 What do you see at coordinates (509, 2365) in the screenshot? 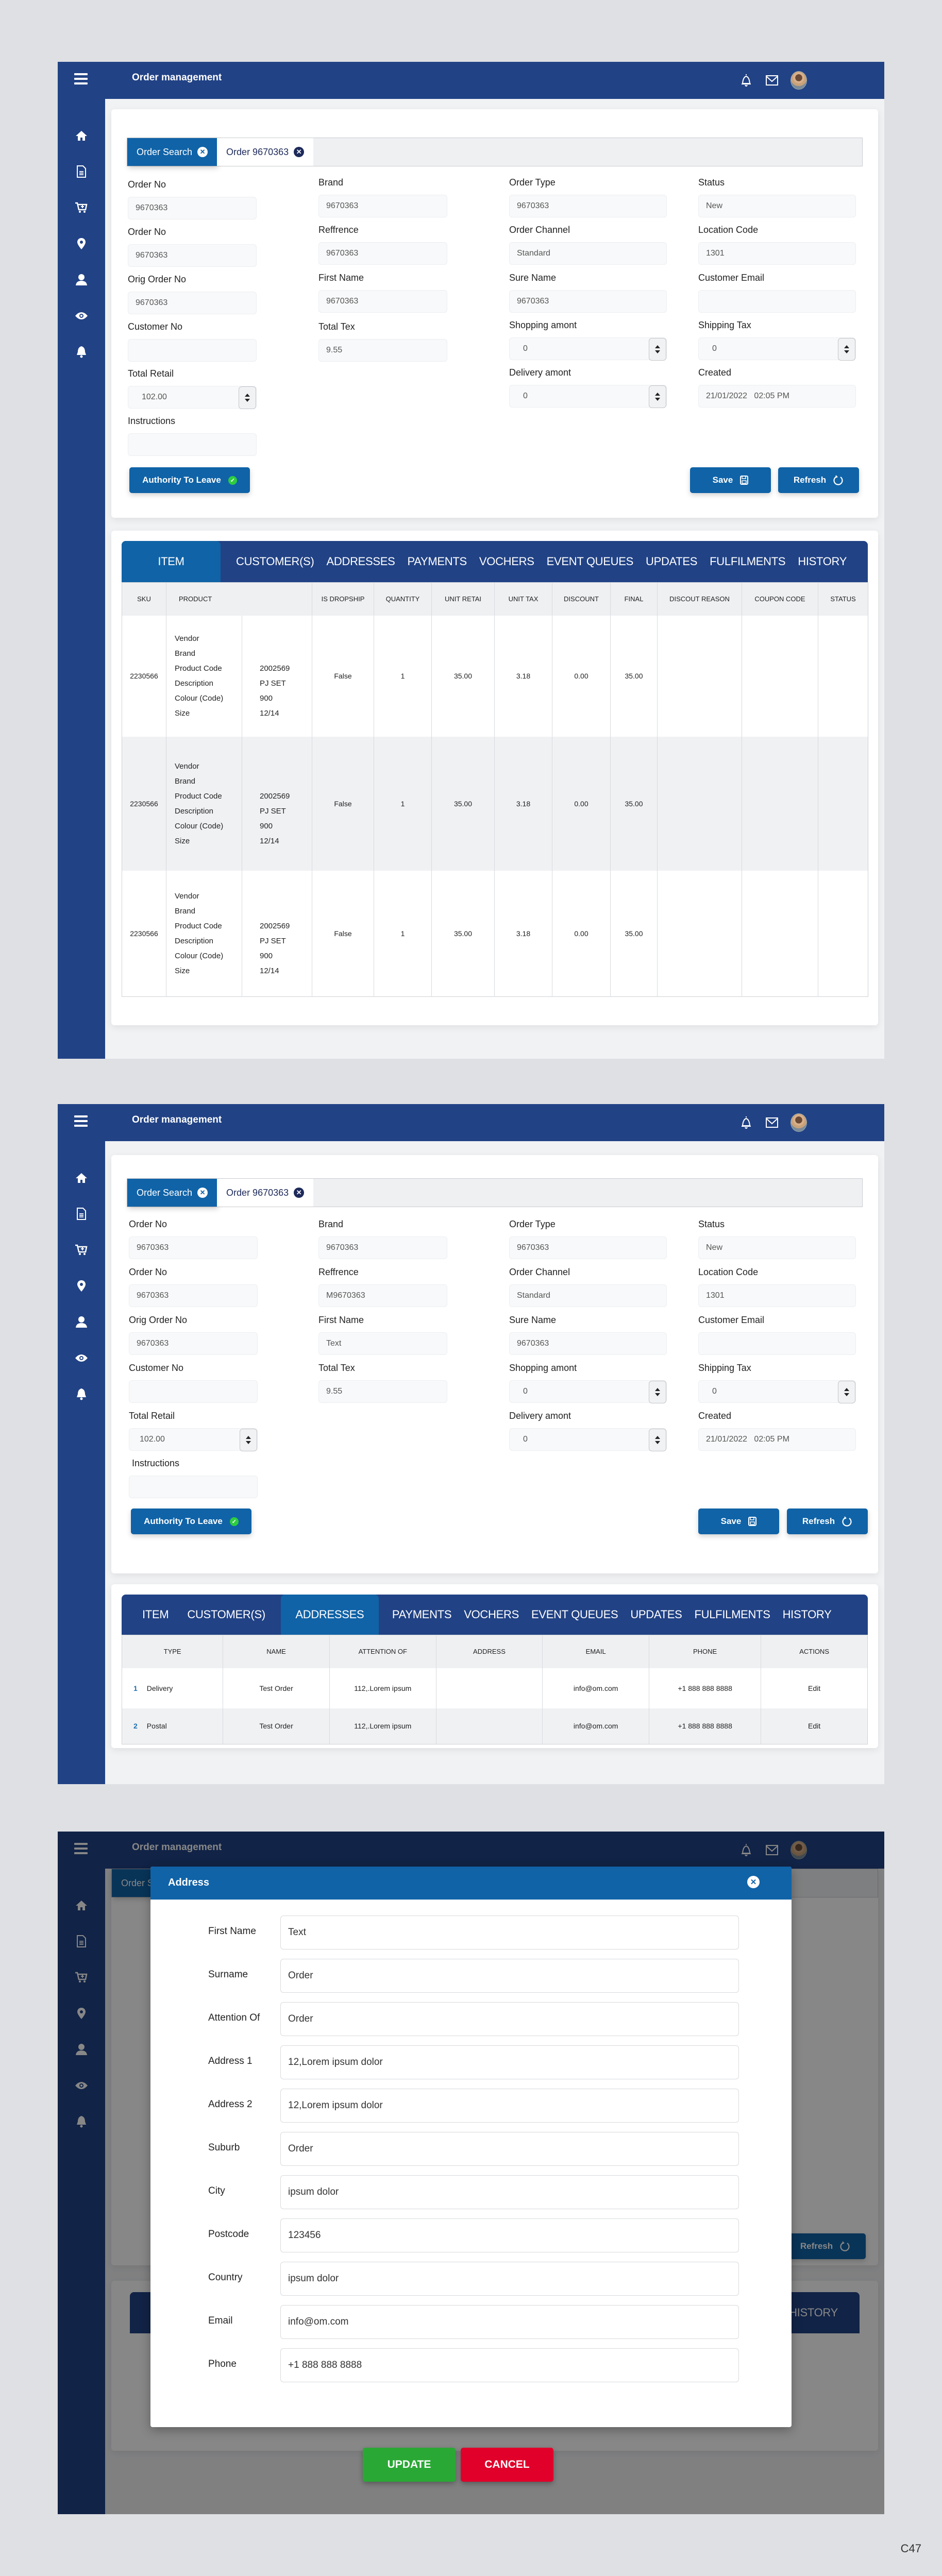
I see `phone-input: +1 888 888 8888` at bounding box center [509, 2365].